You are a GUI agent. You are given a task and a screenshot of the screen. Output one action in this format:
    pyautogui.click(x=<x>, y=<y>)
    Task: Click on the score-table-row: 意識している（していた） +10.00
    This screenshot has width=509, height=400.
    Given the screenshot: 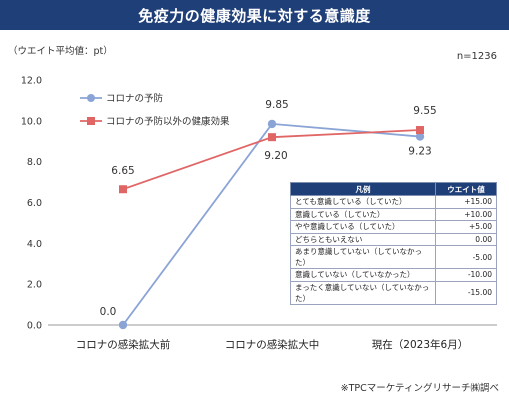 What is the action you would take?
    pyautogui.click(x=393, y=214)
    